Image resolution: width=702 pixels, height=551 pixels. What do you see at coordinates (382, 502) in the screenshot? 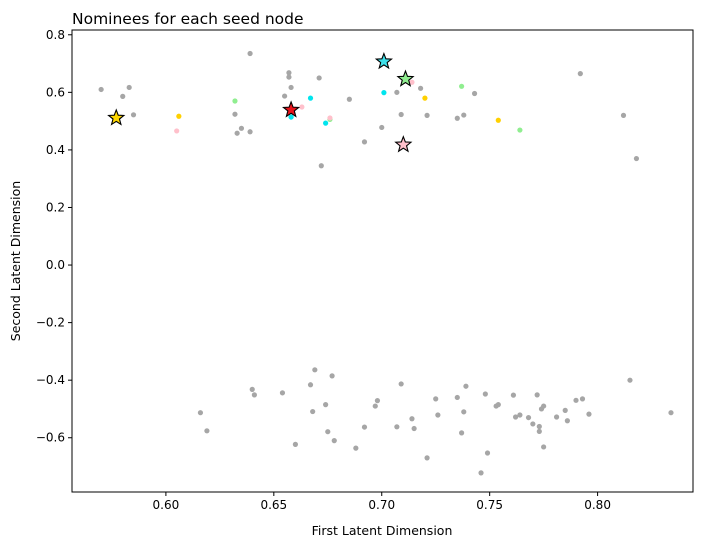
I see `x-axis: 0.60 0.65 0.70 0.75 0.80` at bounding box center [382, 502].